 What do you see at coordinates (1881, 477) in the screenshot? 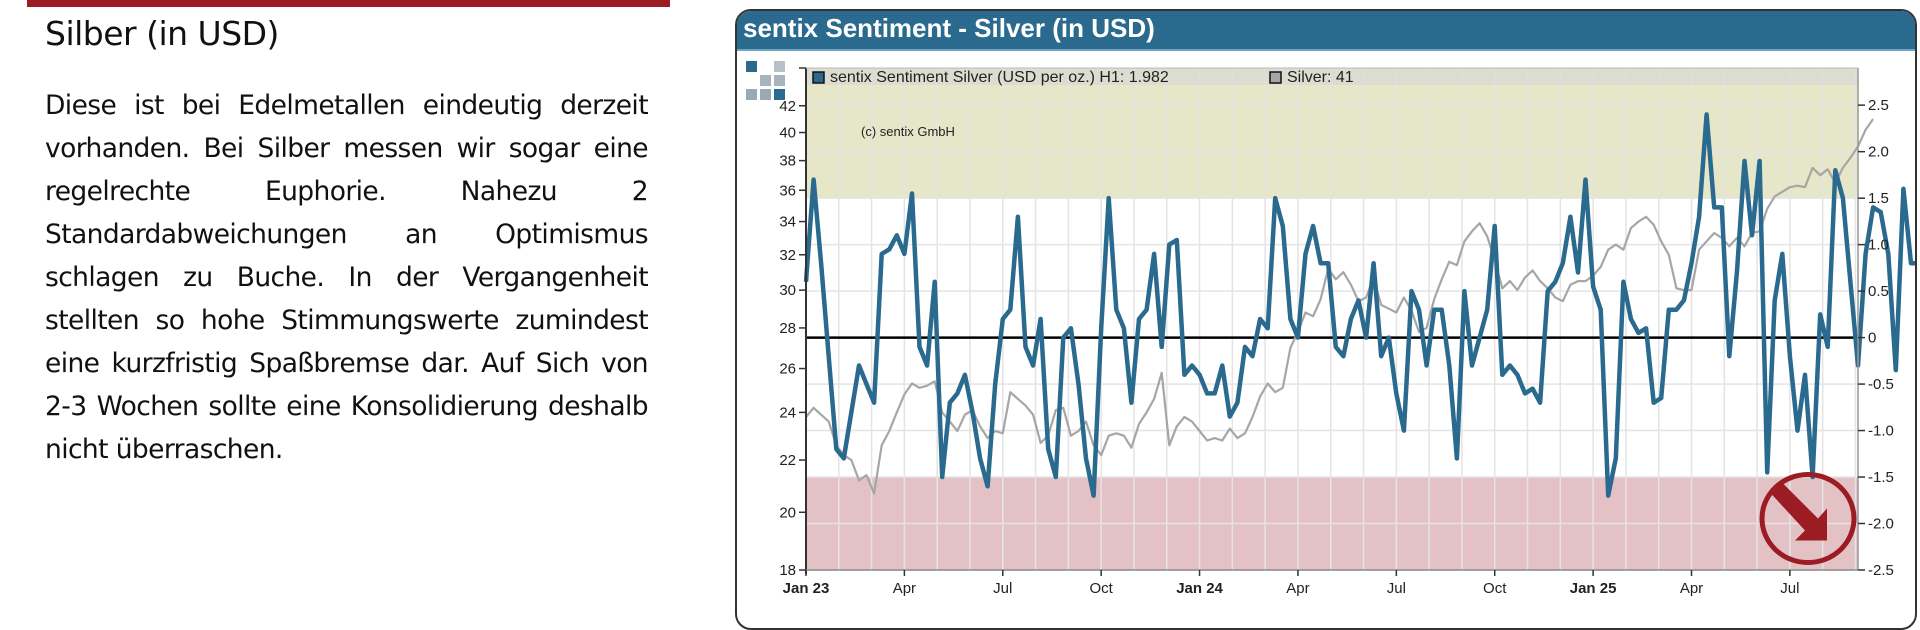
I see `right-tick-label: -1.5` at bounding box center [1881, 477].